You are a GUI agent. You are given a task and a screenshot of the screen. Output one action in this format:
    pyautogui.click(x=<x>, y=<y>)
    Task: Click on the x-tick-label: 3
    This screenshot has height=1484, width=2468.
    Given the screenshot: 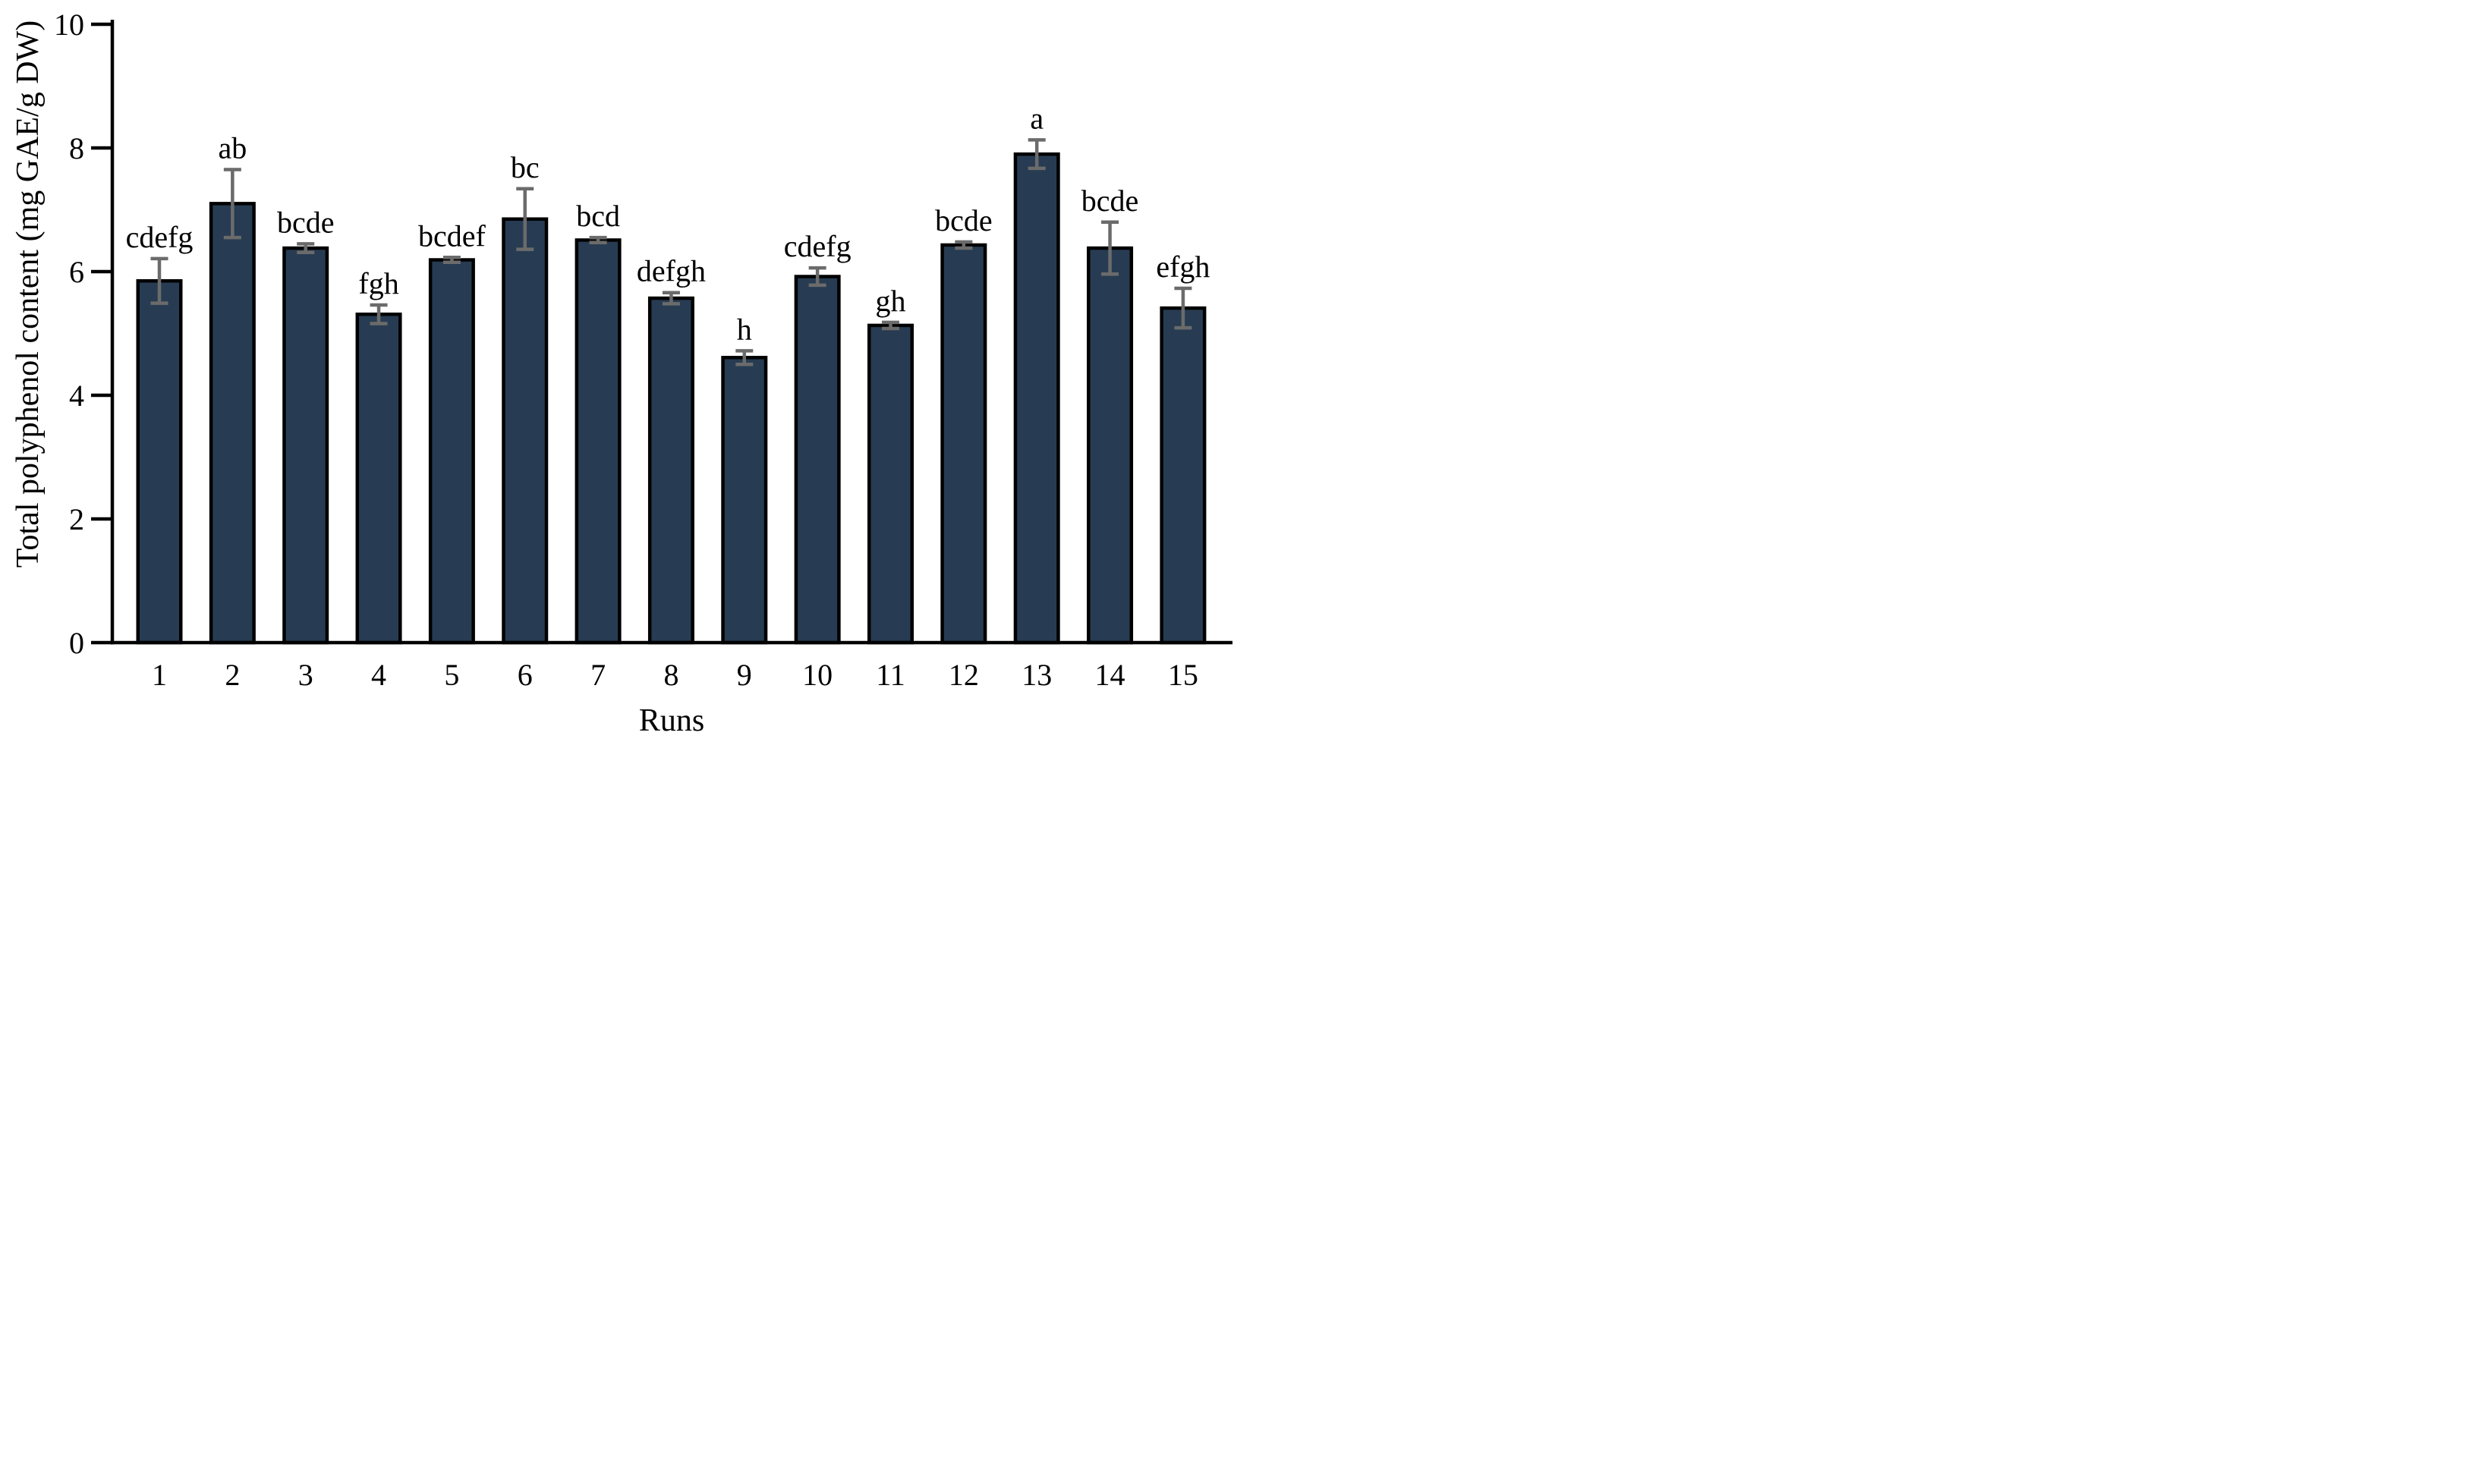 What is the action you would take?
    pyautogui.click(x=306, y=675)
    